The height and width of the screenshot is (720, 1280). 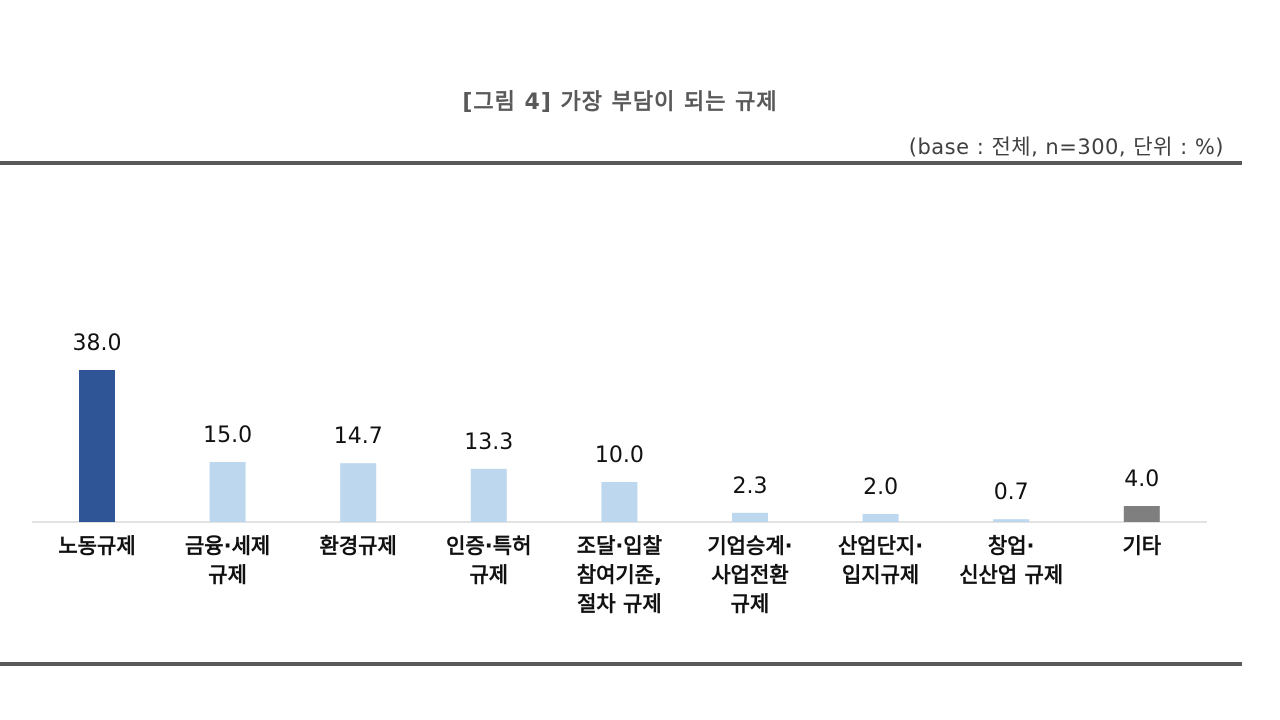 I want to click on value-label-8: 0.7, so click(x=1011, y=492).